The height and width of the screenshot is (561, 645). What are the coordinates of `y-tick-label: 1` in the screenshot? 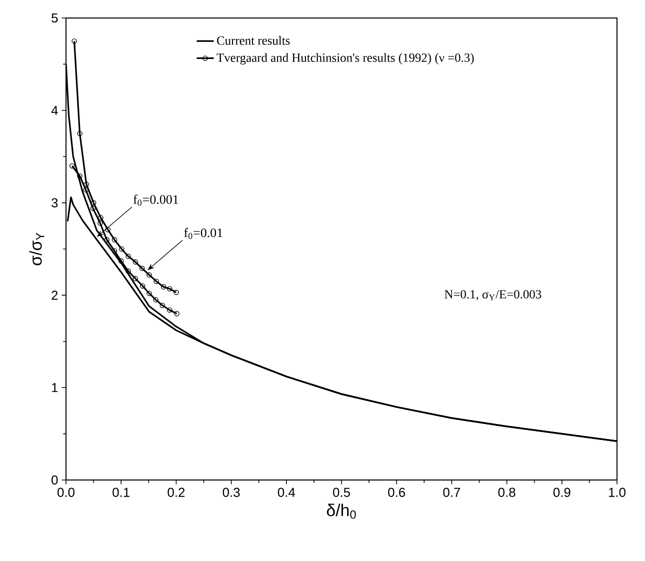 It's located at (55, 387).